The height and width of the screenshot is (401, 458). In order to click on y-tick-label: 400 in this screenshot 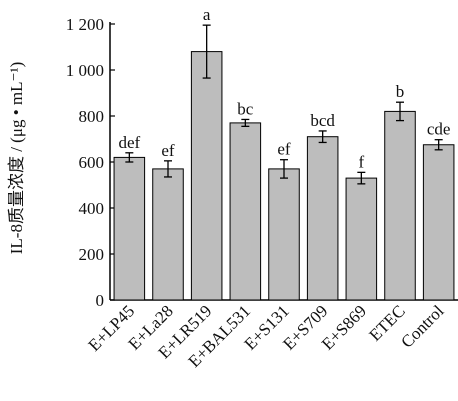, I will do `click(92, 208)`.